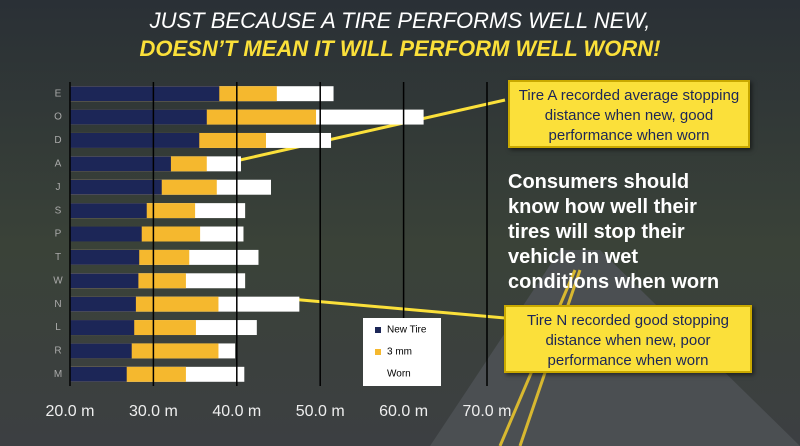 This screenshot has width=800, height=446. Describe the element at coordinates (58, 117) in the screenshot. I see `y-tick-label: O` at that location.